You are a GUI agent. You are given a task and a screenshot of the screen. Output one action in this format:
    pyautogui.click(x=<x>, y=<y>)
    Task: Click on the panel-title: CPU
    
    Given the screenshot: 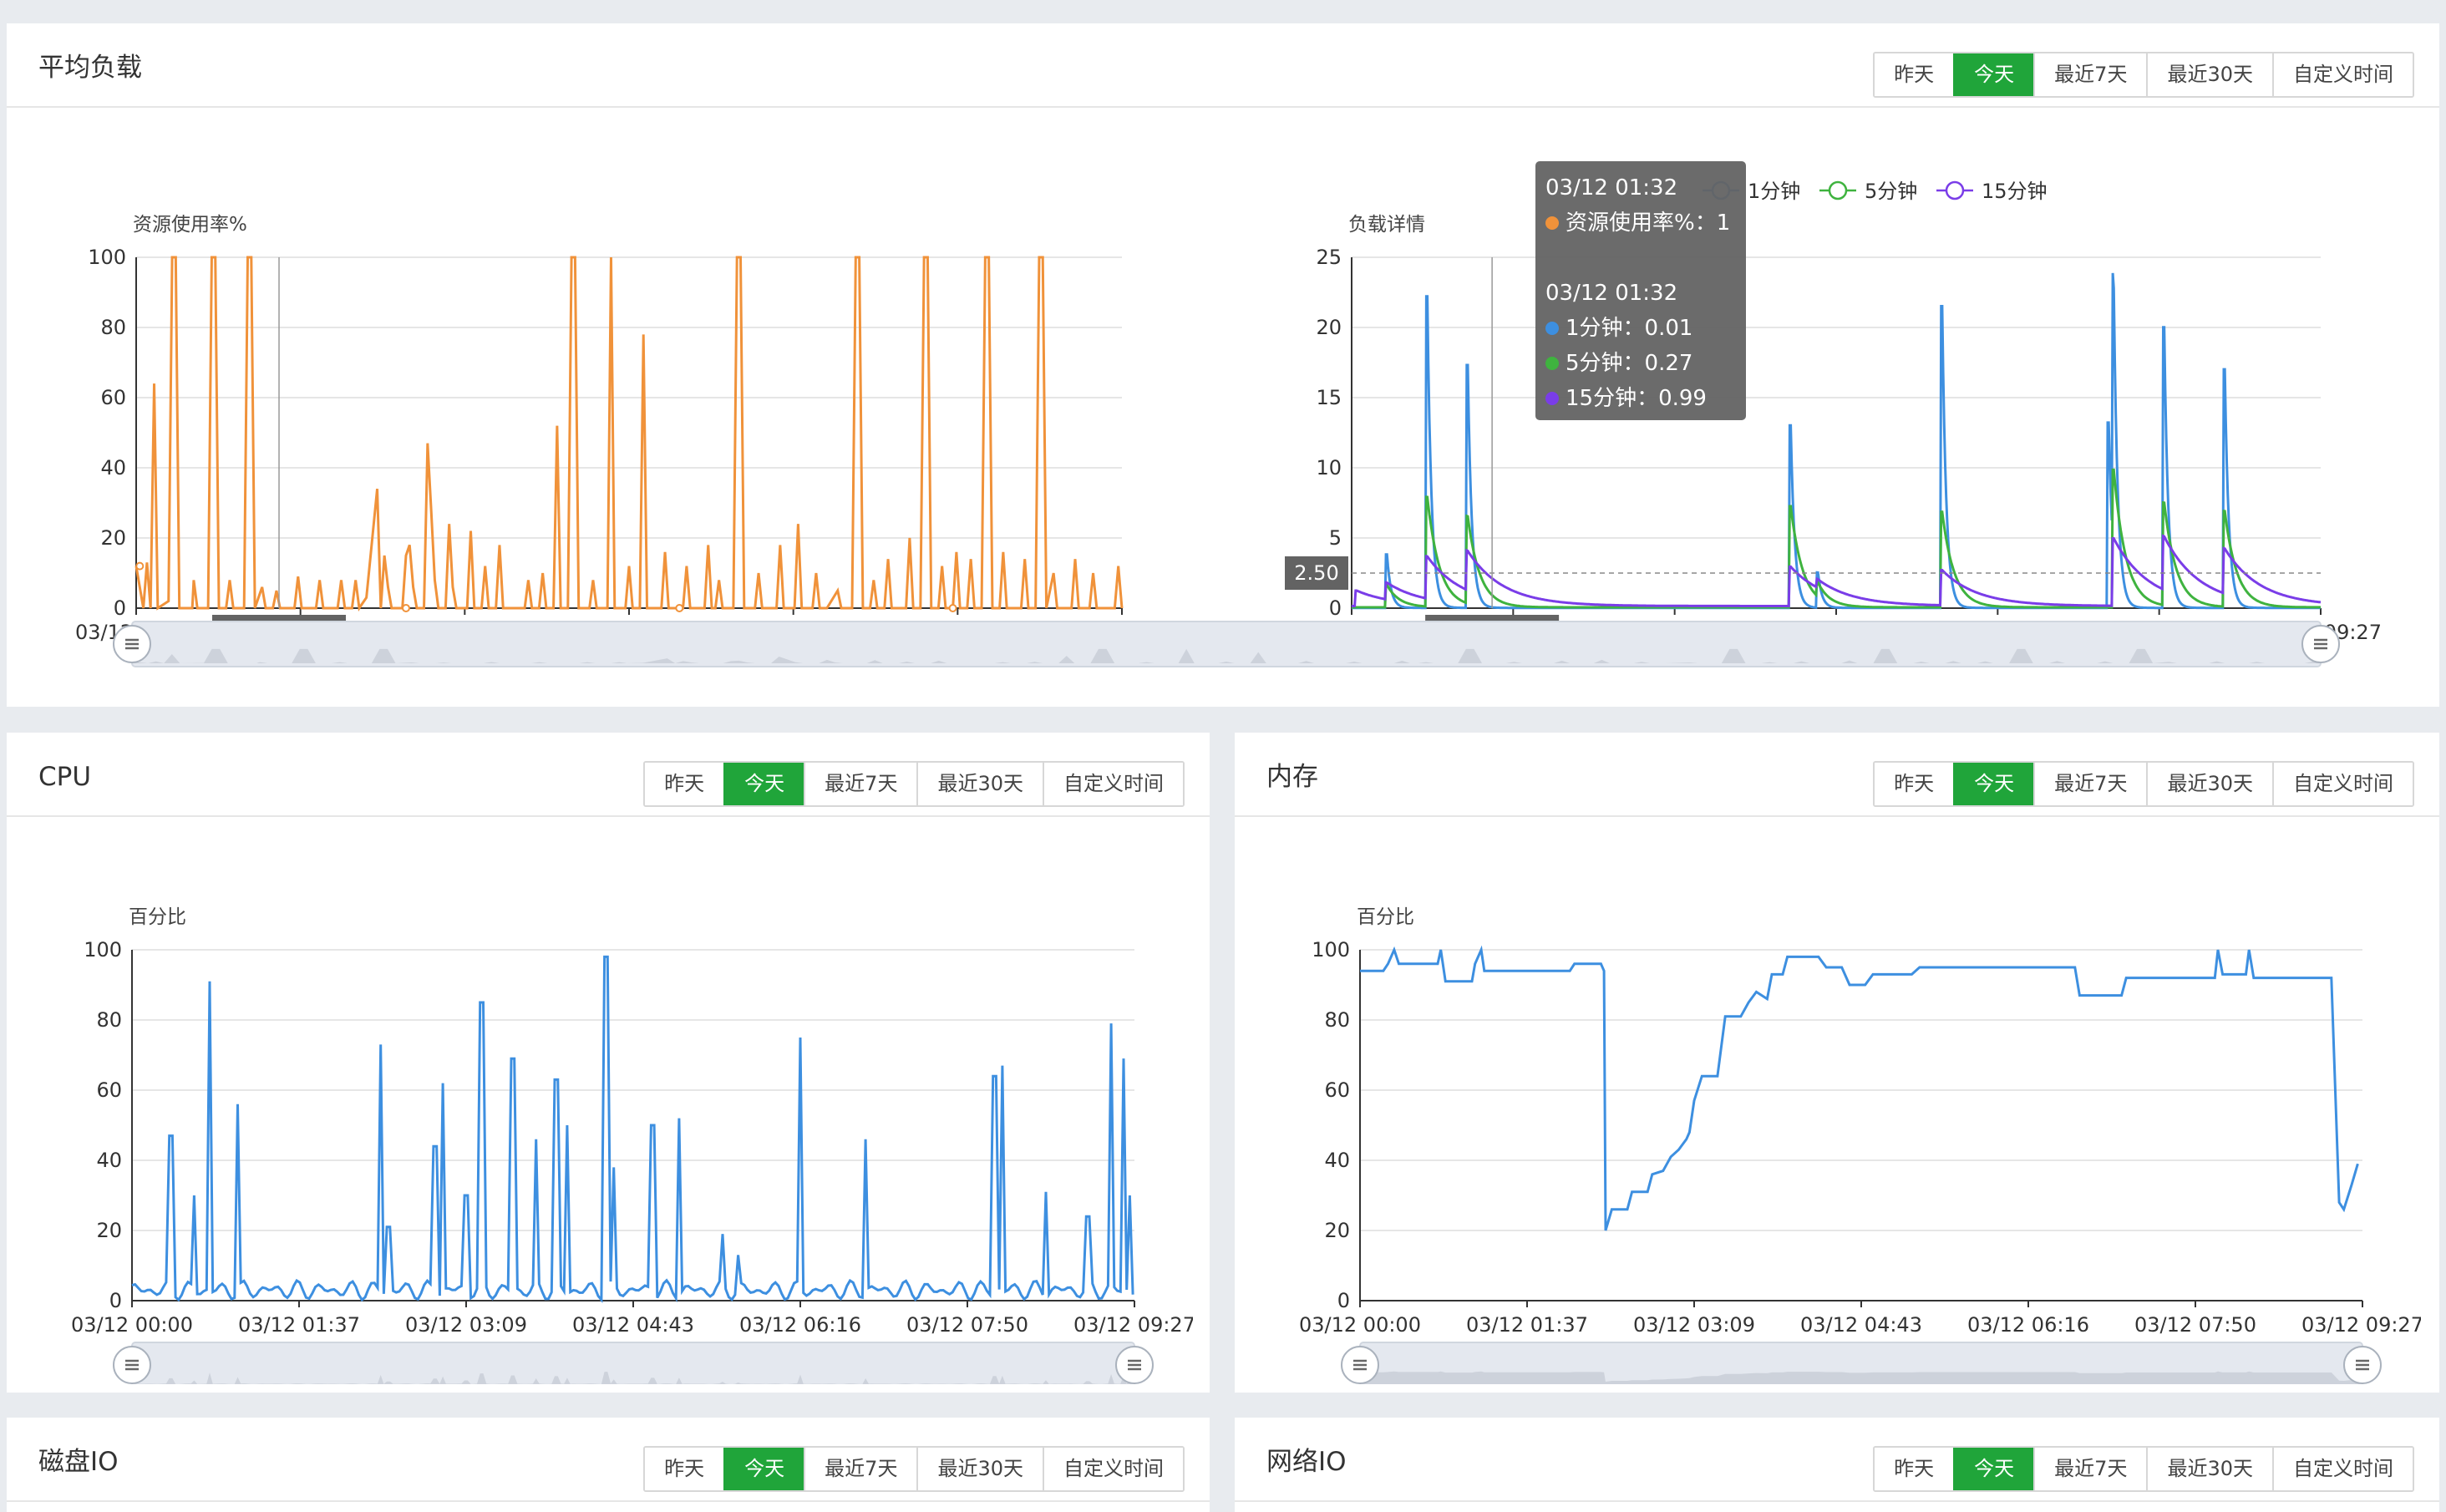 What is the action you would take?
    pyautogui.click(x=65, y=777)
    